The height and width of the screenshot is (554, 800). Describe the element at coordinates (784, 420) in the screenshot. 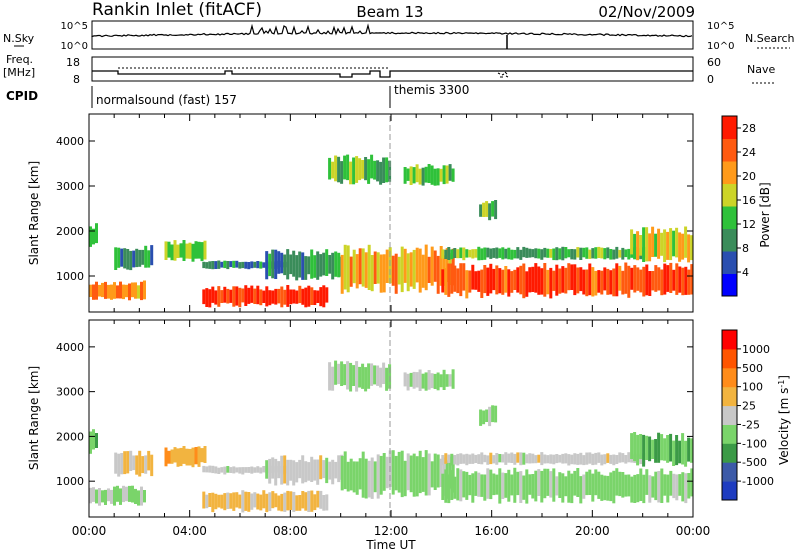

I see `velocity-colorbar-label: Velocity [m s-1]` at that location.